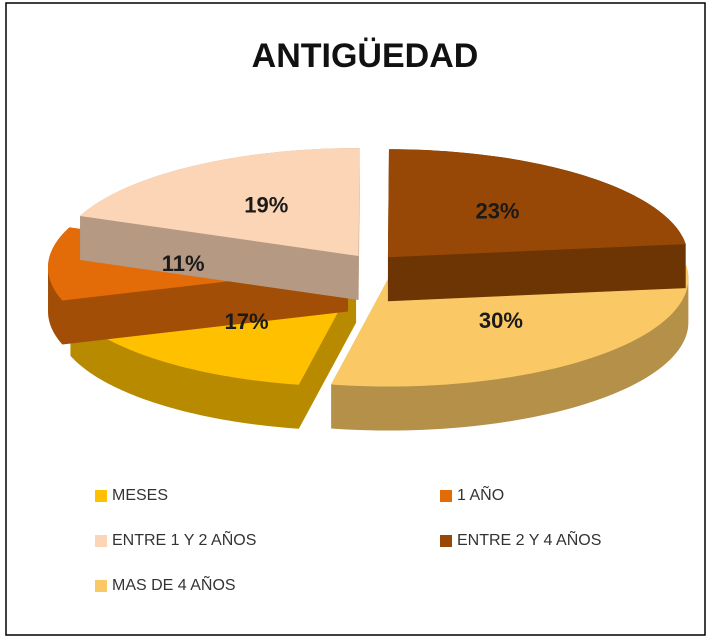 The width and height of the screenshot is (708, 637). I want to click on legend-label: MESES, so click(140, 495).